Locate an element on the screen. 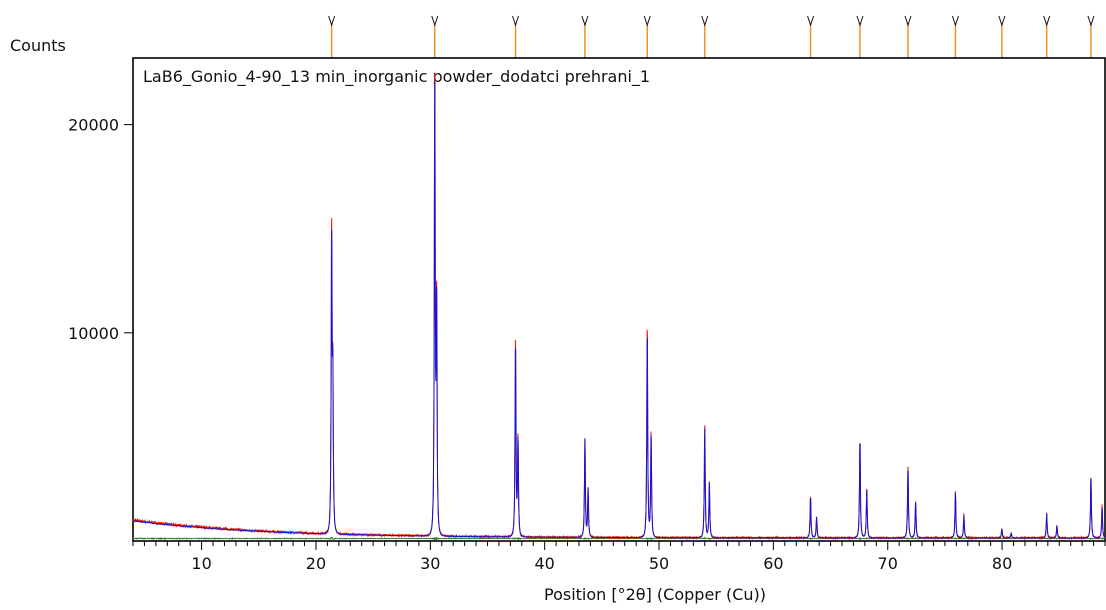  x-tick-label-40: 40 is located at coordinates (544, 563).